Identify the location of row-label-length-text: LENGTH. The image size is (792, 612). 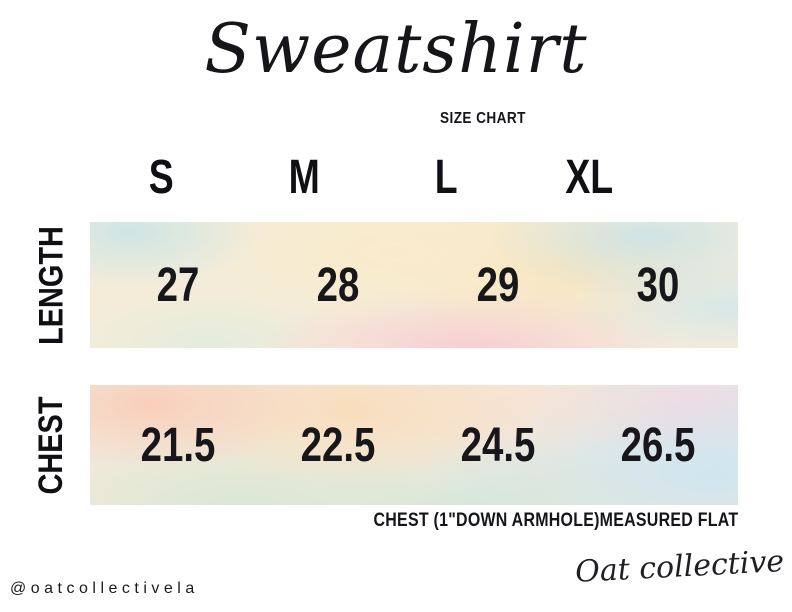
(51, 285).